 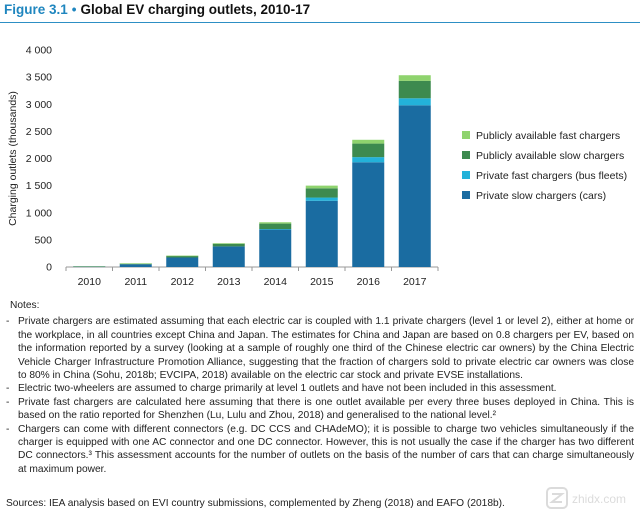 I want to click on y-tick-label: 2 000, so click(x=39, y=159).